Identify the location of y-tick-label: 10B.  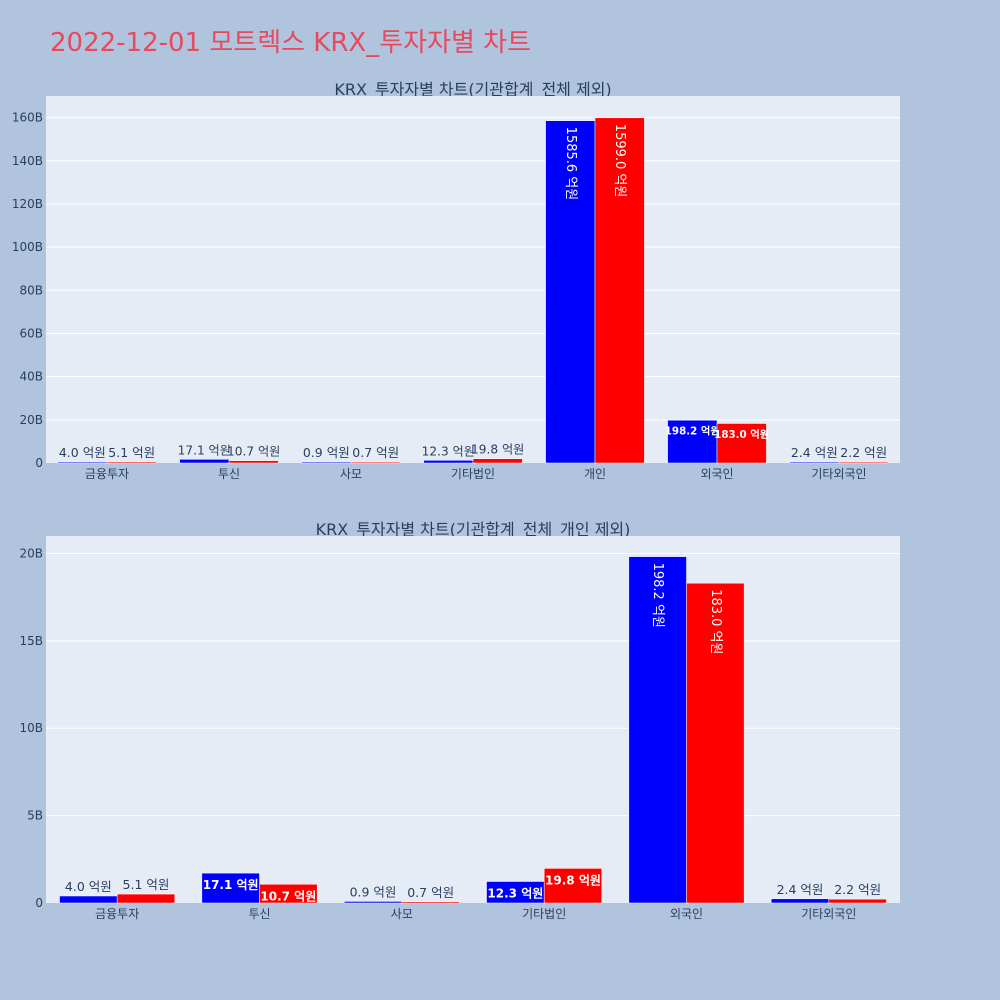
(31, 728).